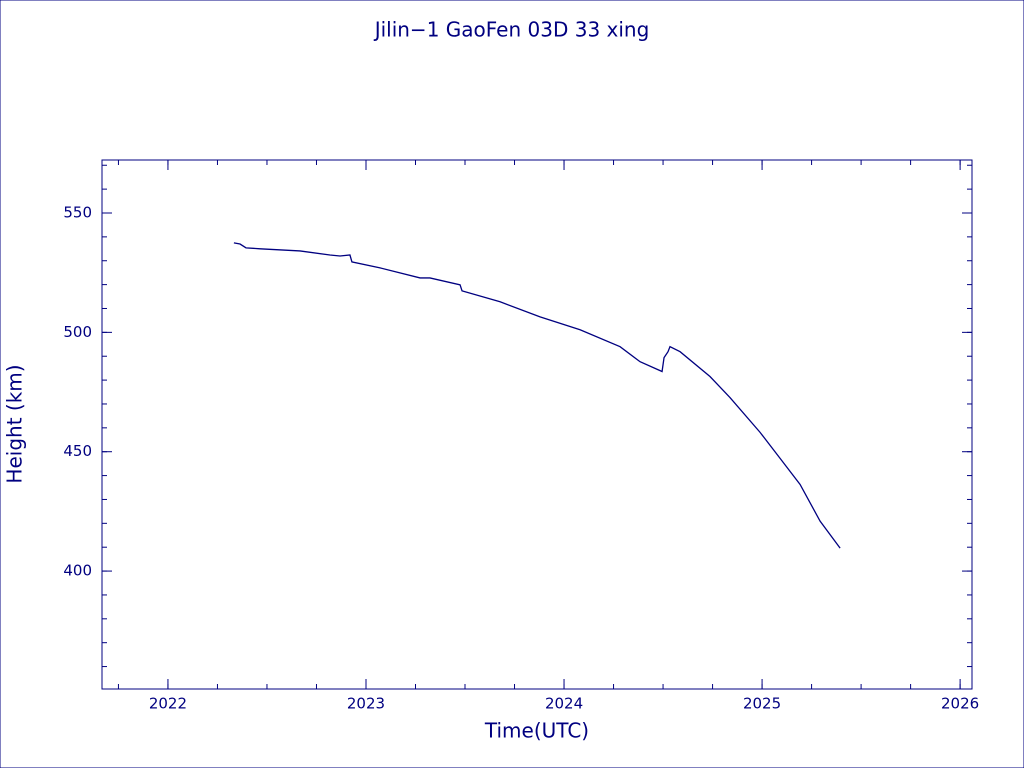 This screenshot has width=1024, height=768. What do you see at coordinates (168, 704) in the screenshot?
I see `x-tick-label: 2022` at bounding box center [168, 704].